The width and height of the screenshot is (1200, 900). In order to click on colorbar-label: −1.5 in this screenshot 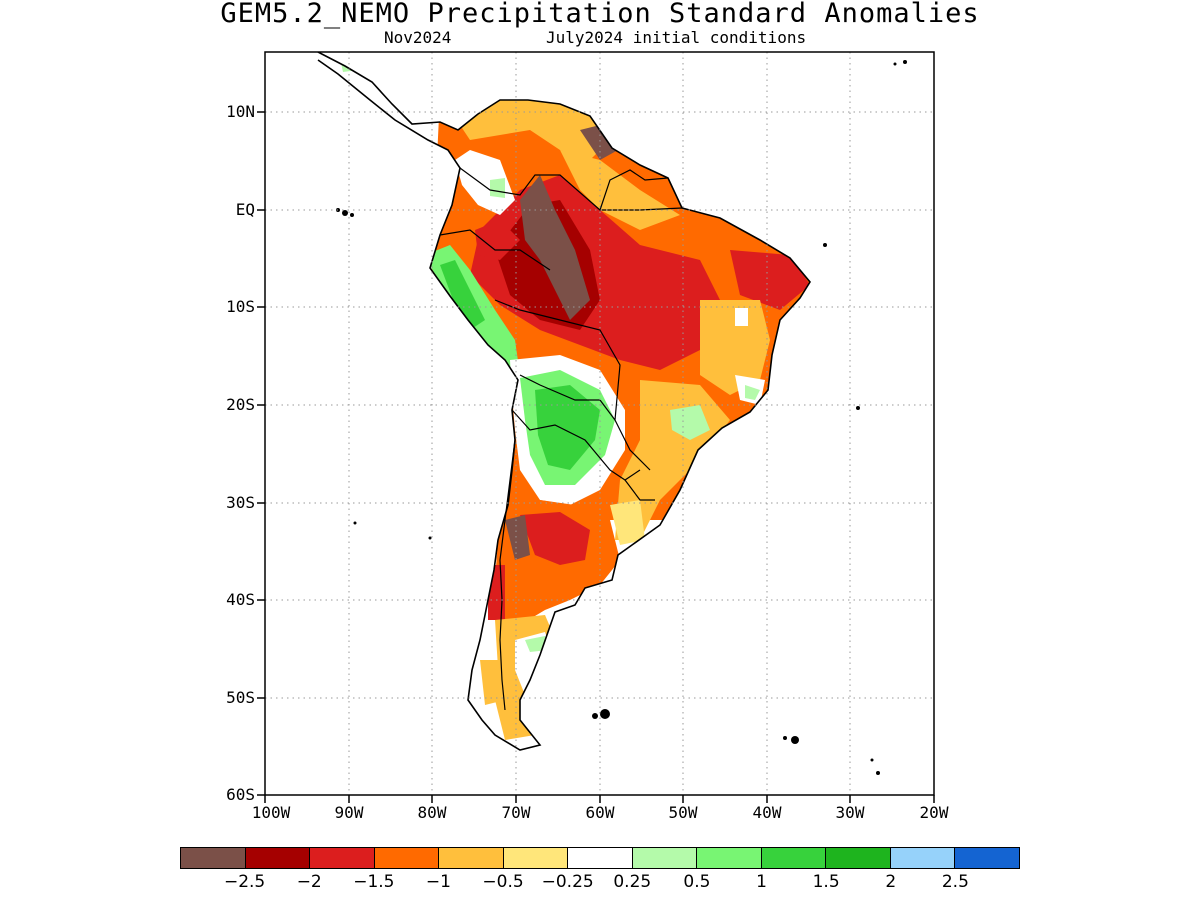, I will do `click(374, 882)`.